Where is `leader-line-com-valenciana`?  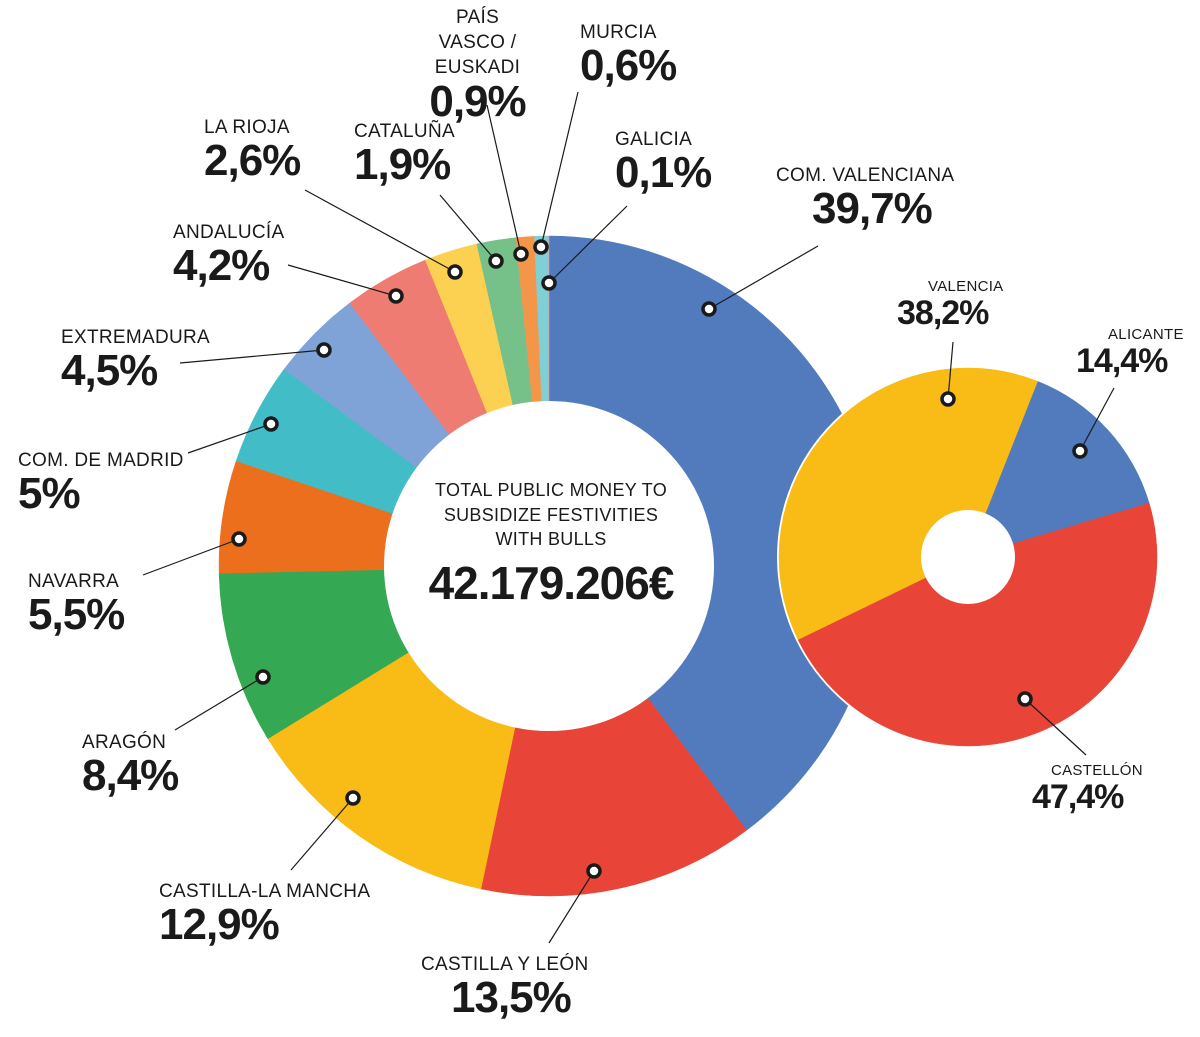 leader-line-com-valenciana is located at coordinates (763, 277).